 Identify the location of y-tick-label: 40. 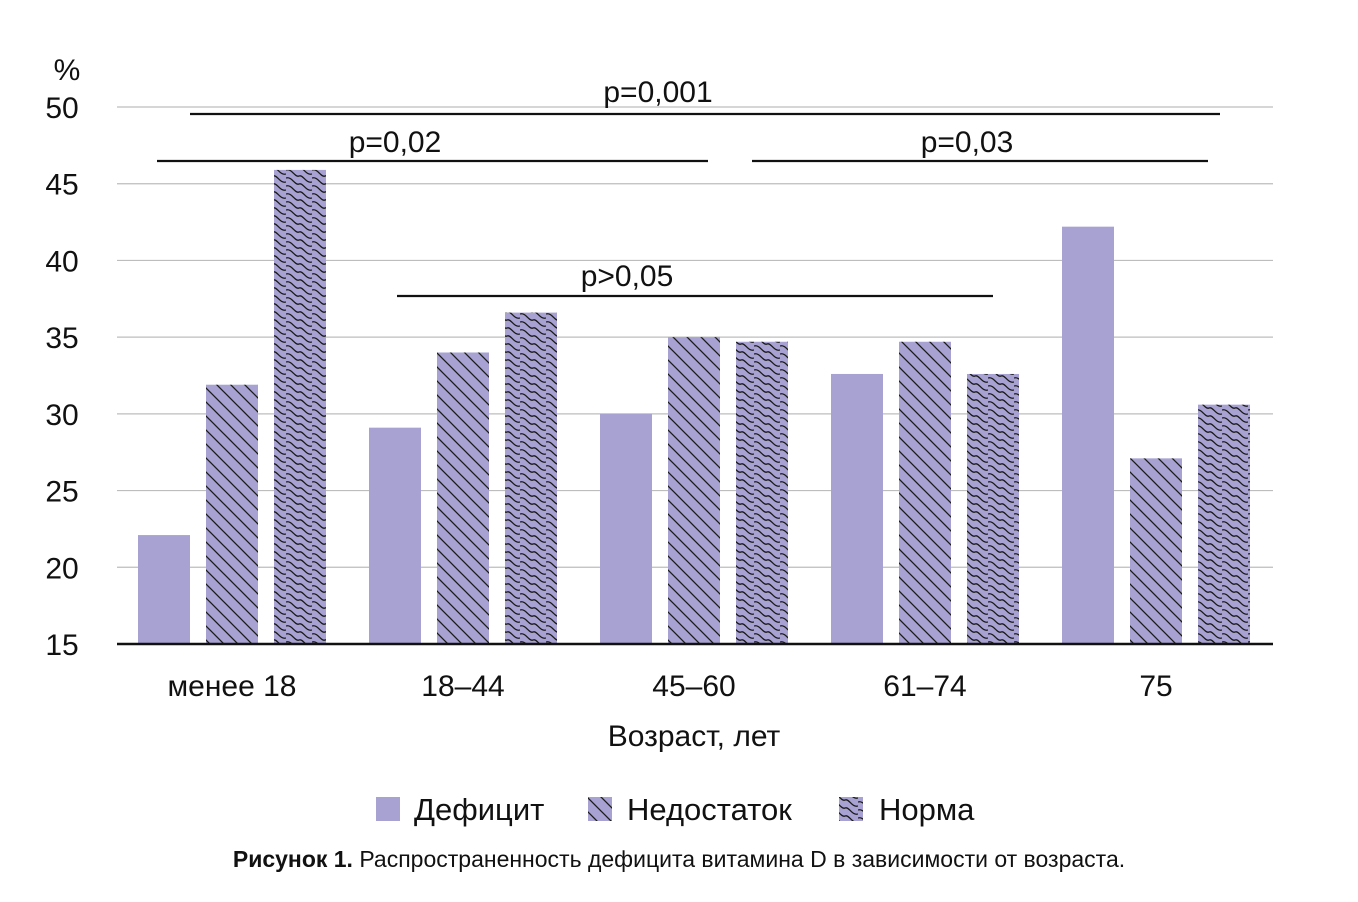
(61, 261).